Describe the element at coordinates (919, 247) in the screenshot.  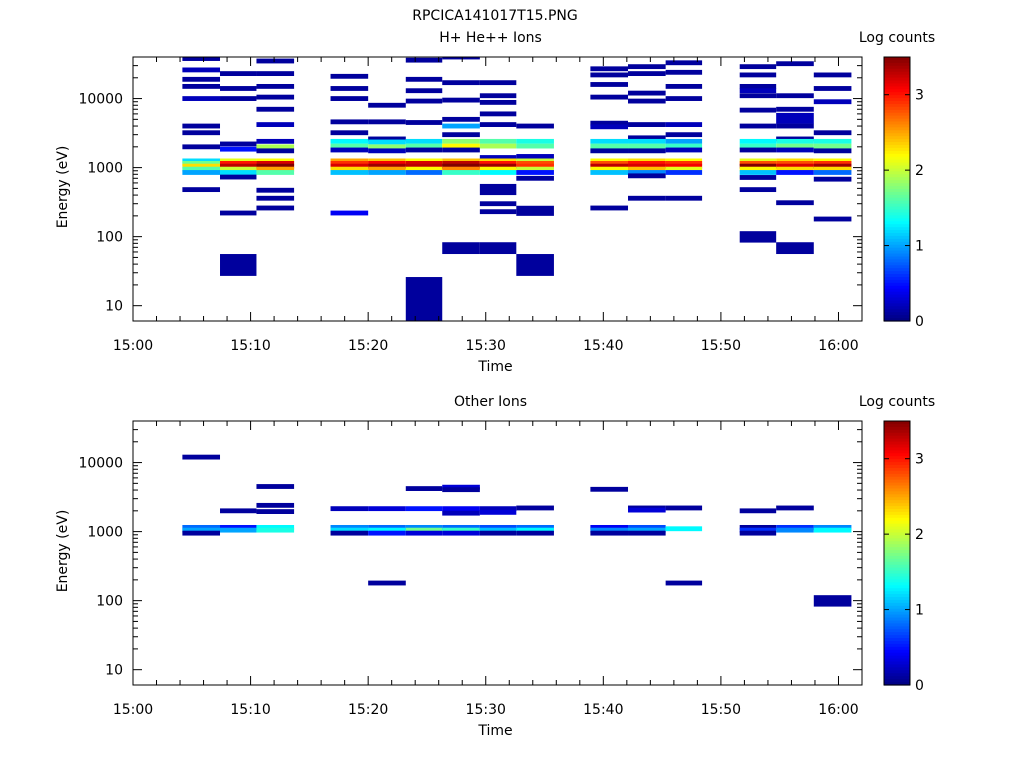
I see `colorbar-tick-label: 1` at that location.